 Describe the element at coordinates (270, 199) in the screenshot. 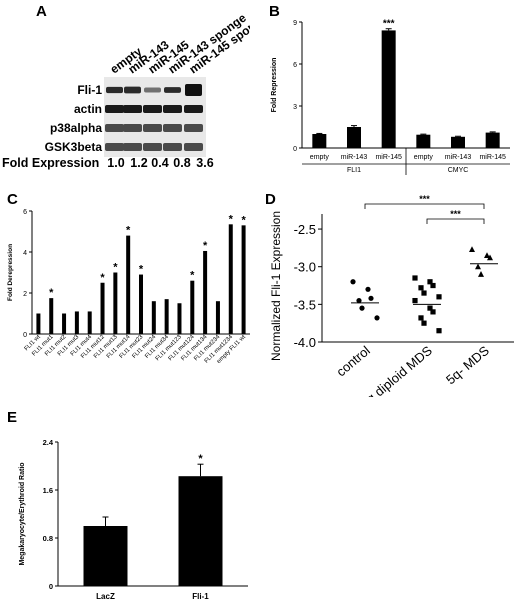

I see `panel-d-letter: D` at that location.